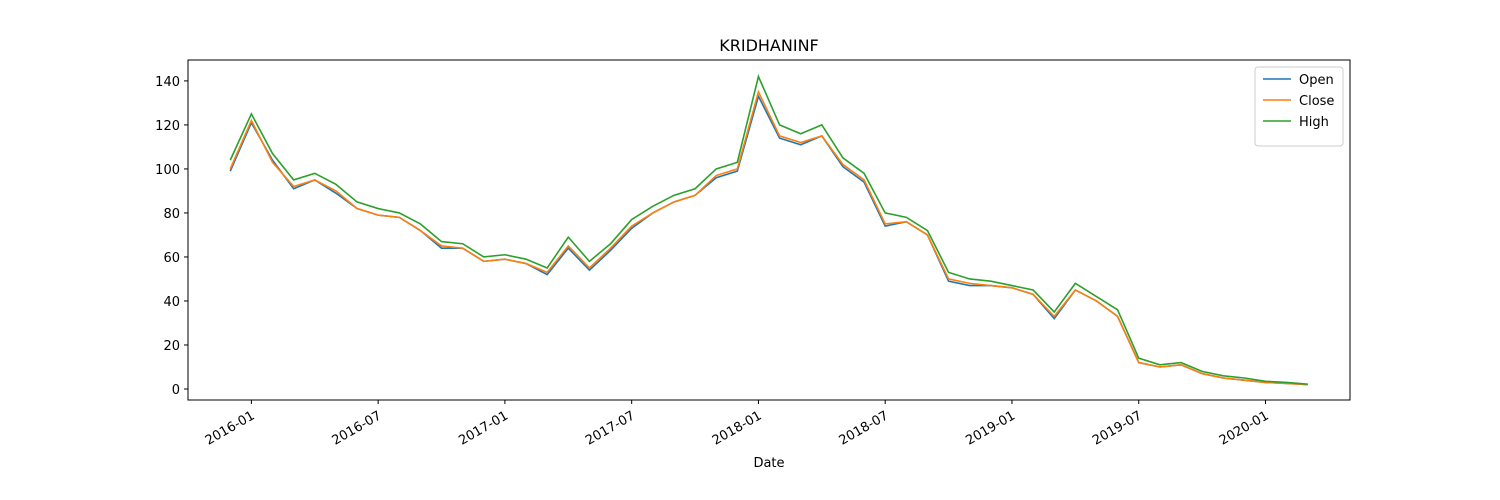 The width and height of the screenshot is (1500, 500). What do you see at coordinates (171, 346) in the screenshot?
I see `y-tick-label: 20` at bounding box center [171, 346].